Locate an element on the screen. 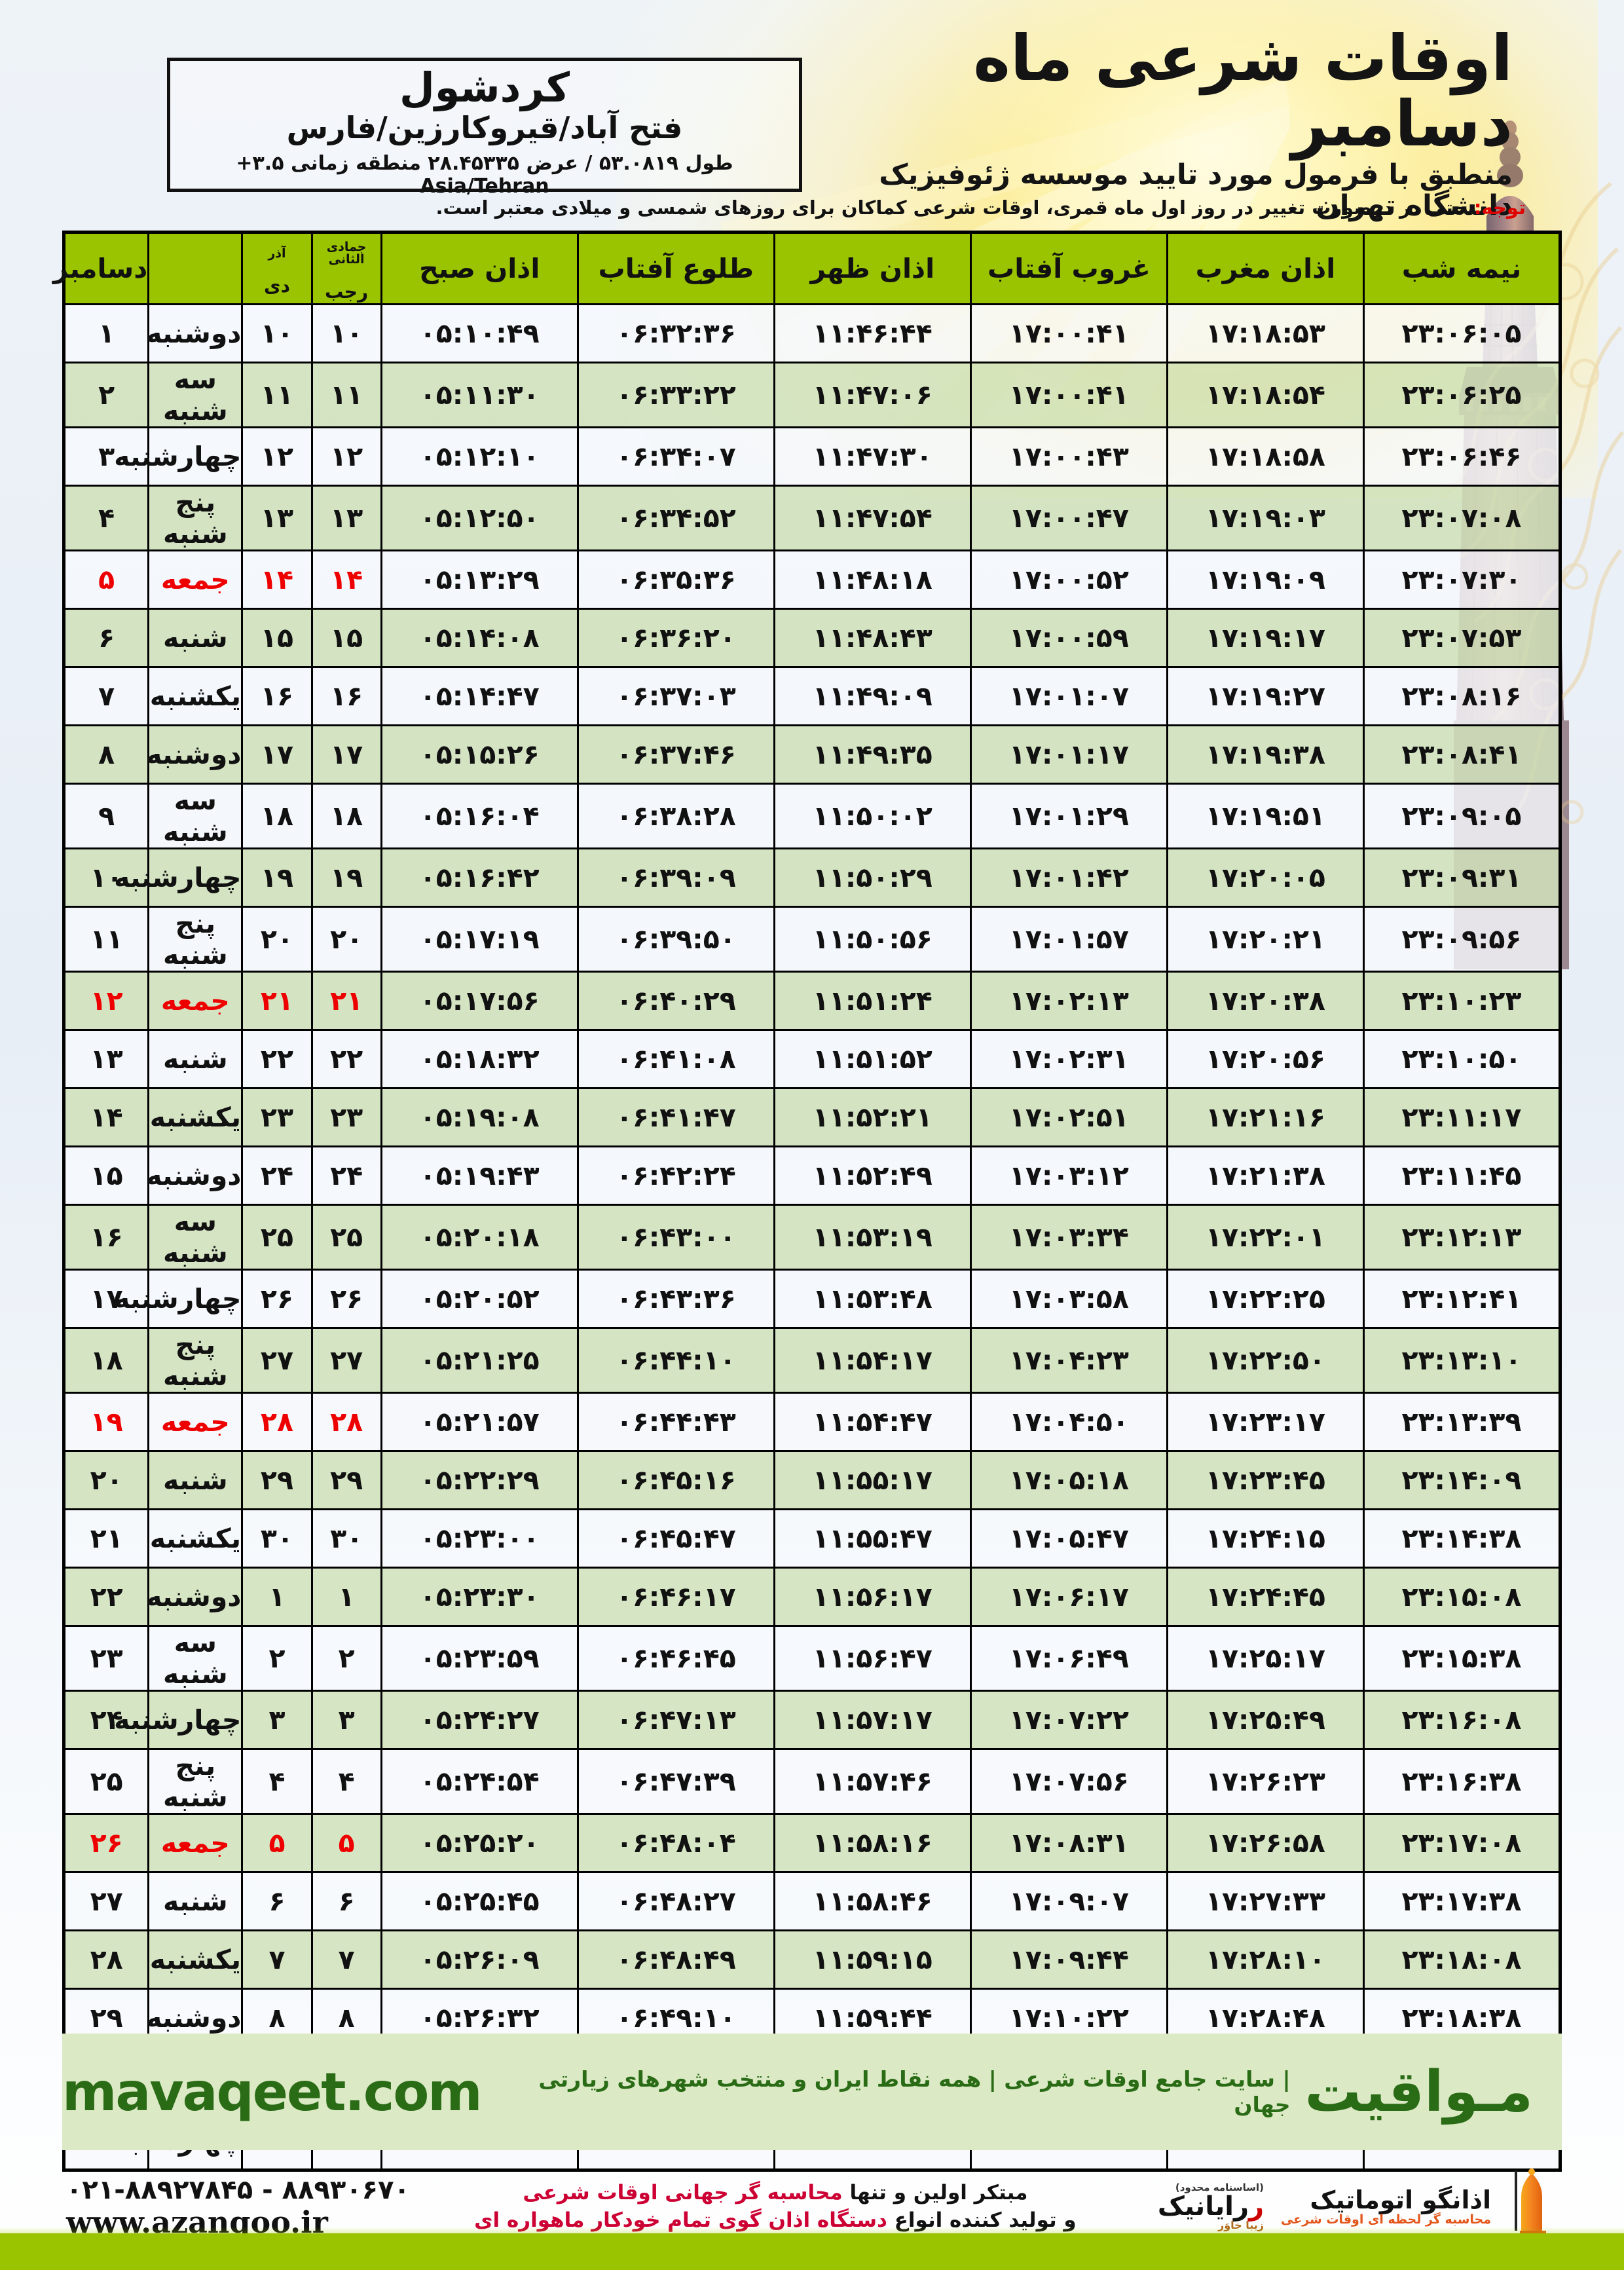 The width and height of the screenshot is (1624, 2270). cell-fajr: ۰۵:۲۳:۳۰ is located at coordinates (479, 1597).